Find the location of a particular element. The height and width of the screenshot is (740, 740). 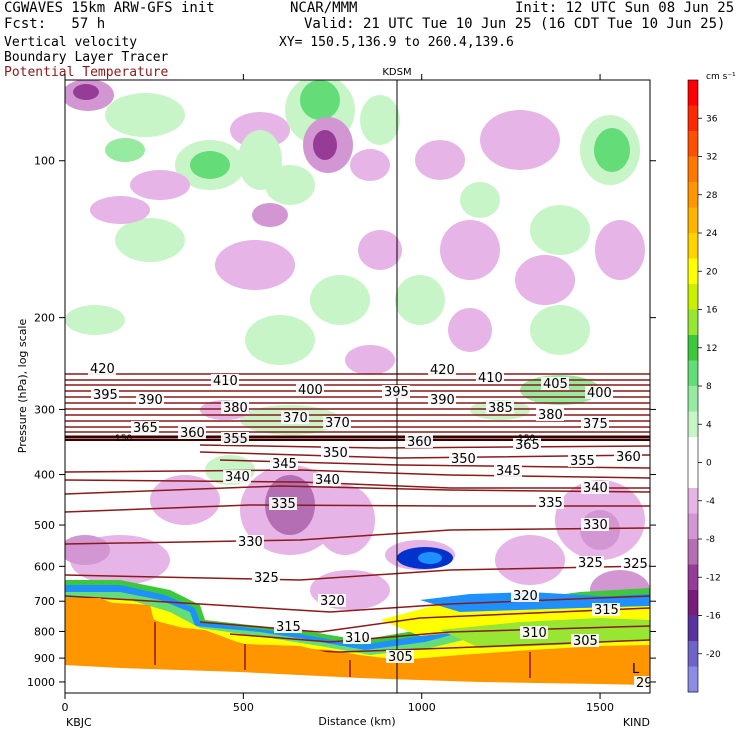

theta-contour-label: 365 is located at coordinates (145, 428).